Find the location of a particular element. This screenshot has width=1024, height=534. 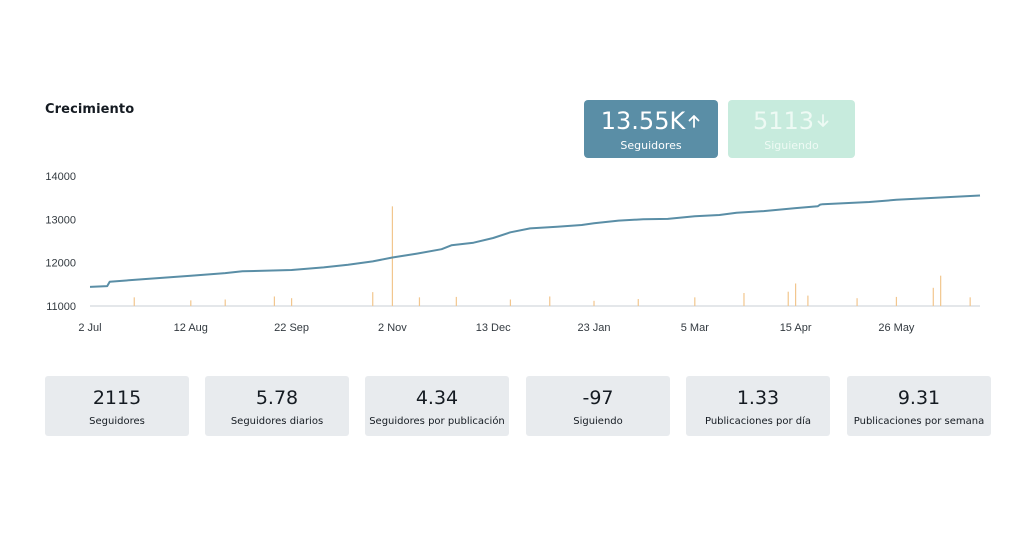

x-tick-label: 22 Sep is located at coordinates (291, 328).